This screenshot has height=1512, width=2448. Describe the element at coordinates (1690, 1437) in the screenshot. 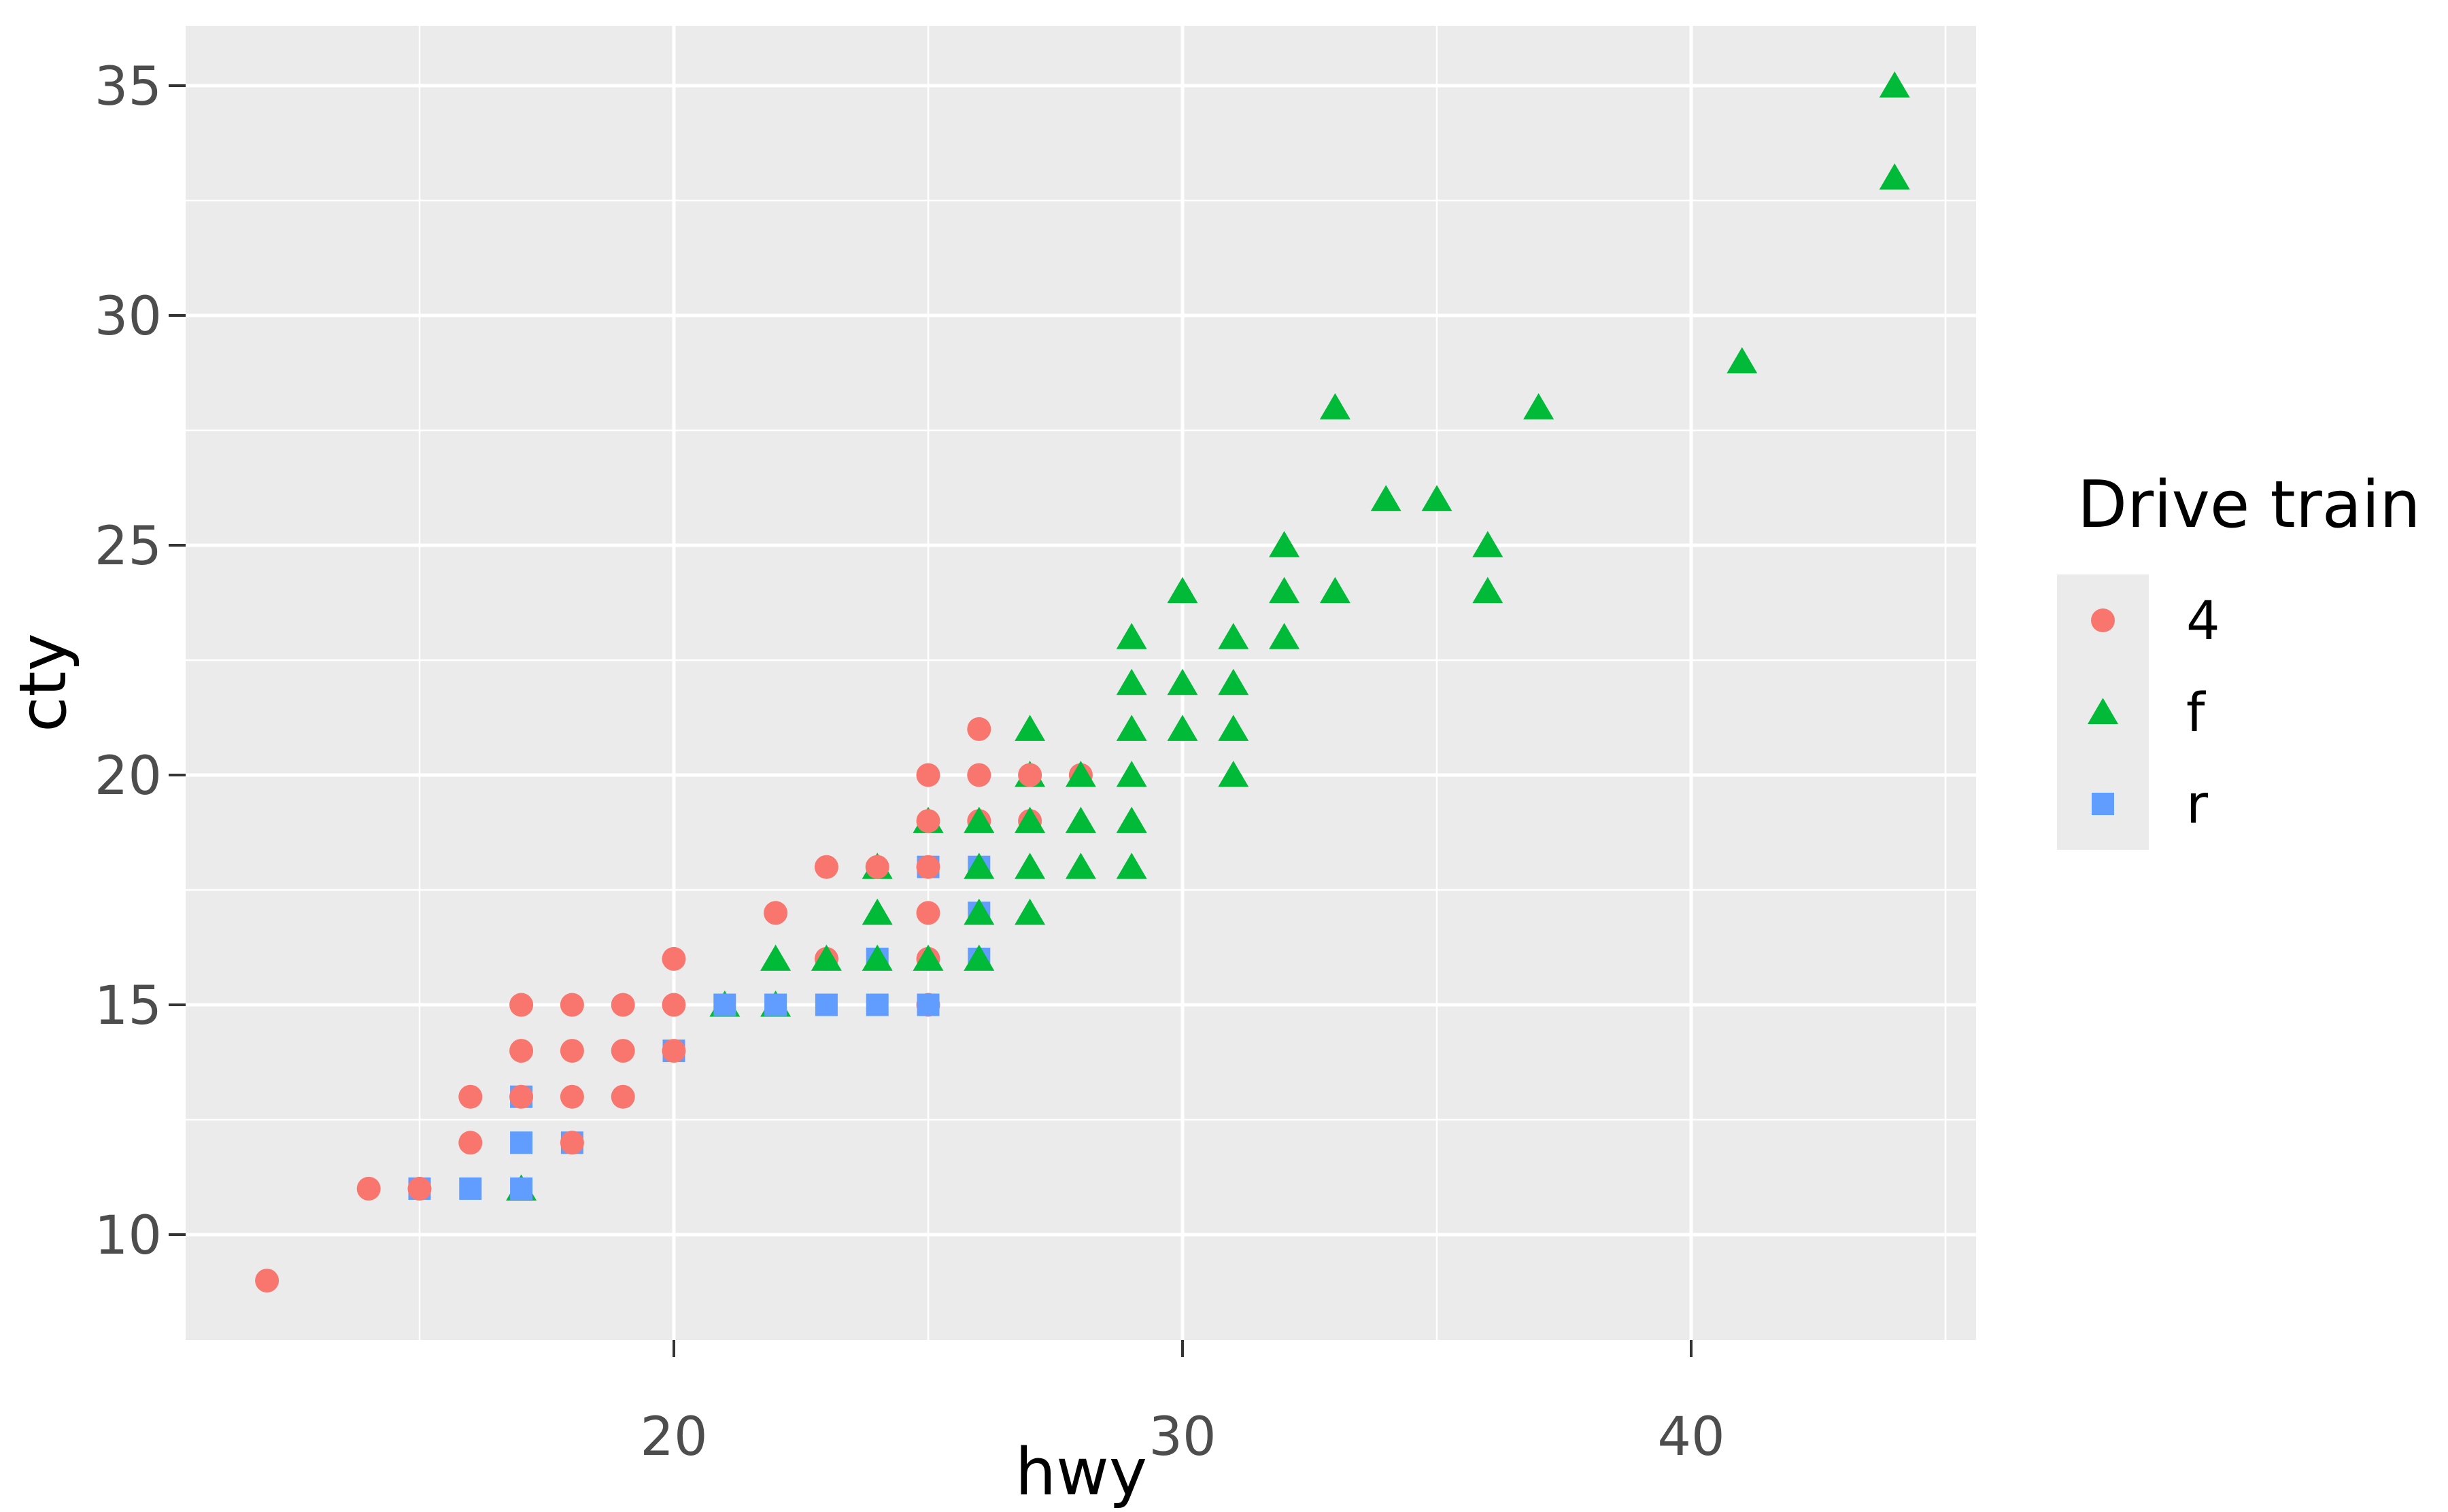

I see `x-tick-label-40: 40` at that location.